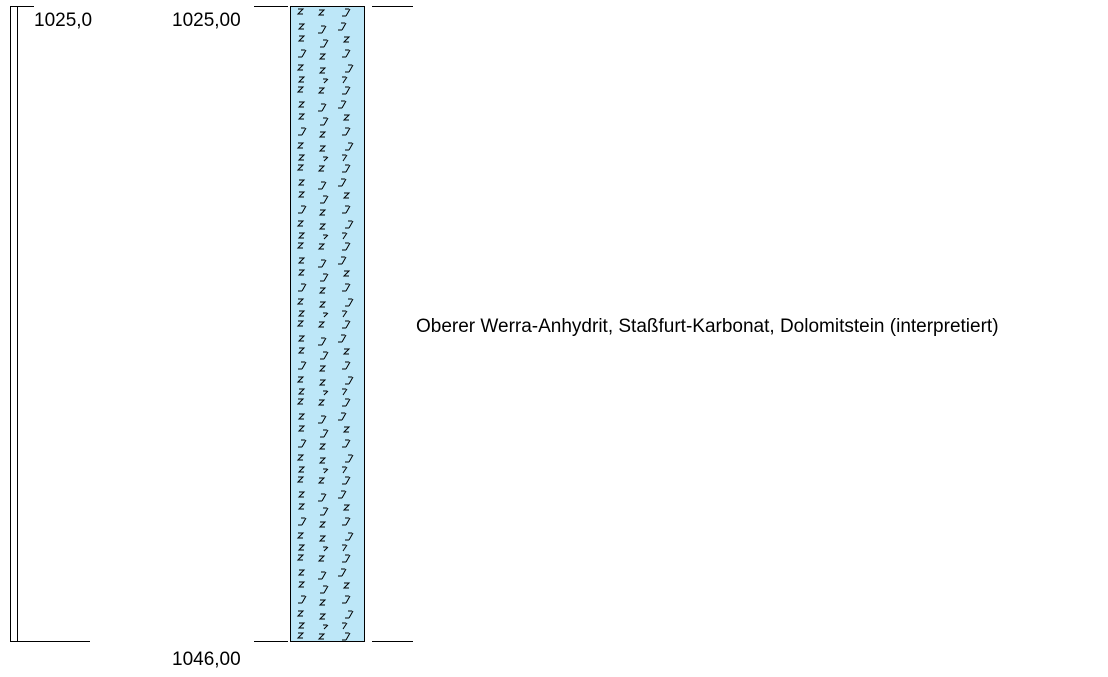 The height and width of the screenshot is (677, 1108). I want to click on depth-scale, so click(50, 324).